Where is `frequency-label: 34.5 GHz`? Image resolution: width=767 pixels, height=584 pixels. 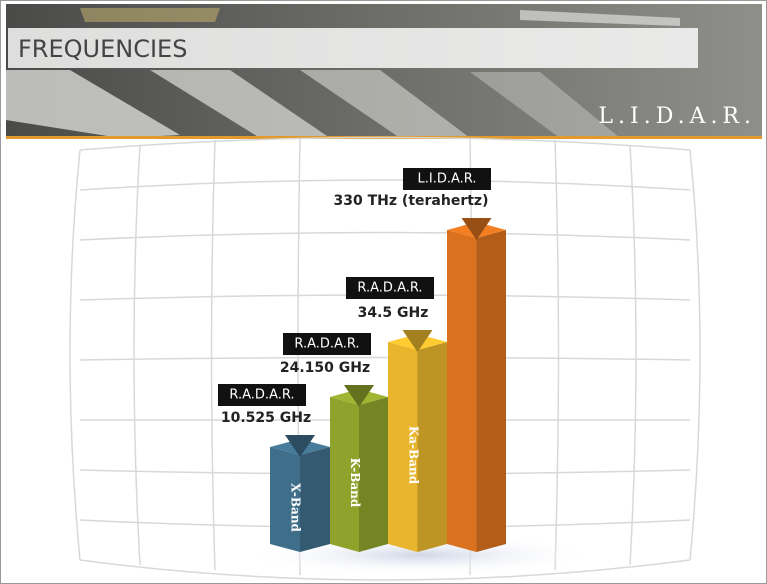
frequency-label: 34.5 GHz is located at coordinates (393, 313).